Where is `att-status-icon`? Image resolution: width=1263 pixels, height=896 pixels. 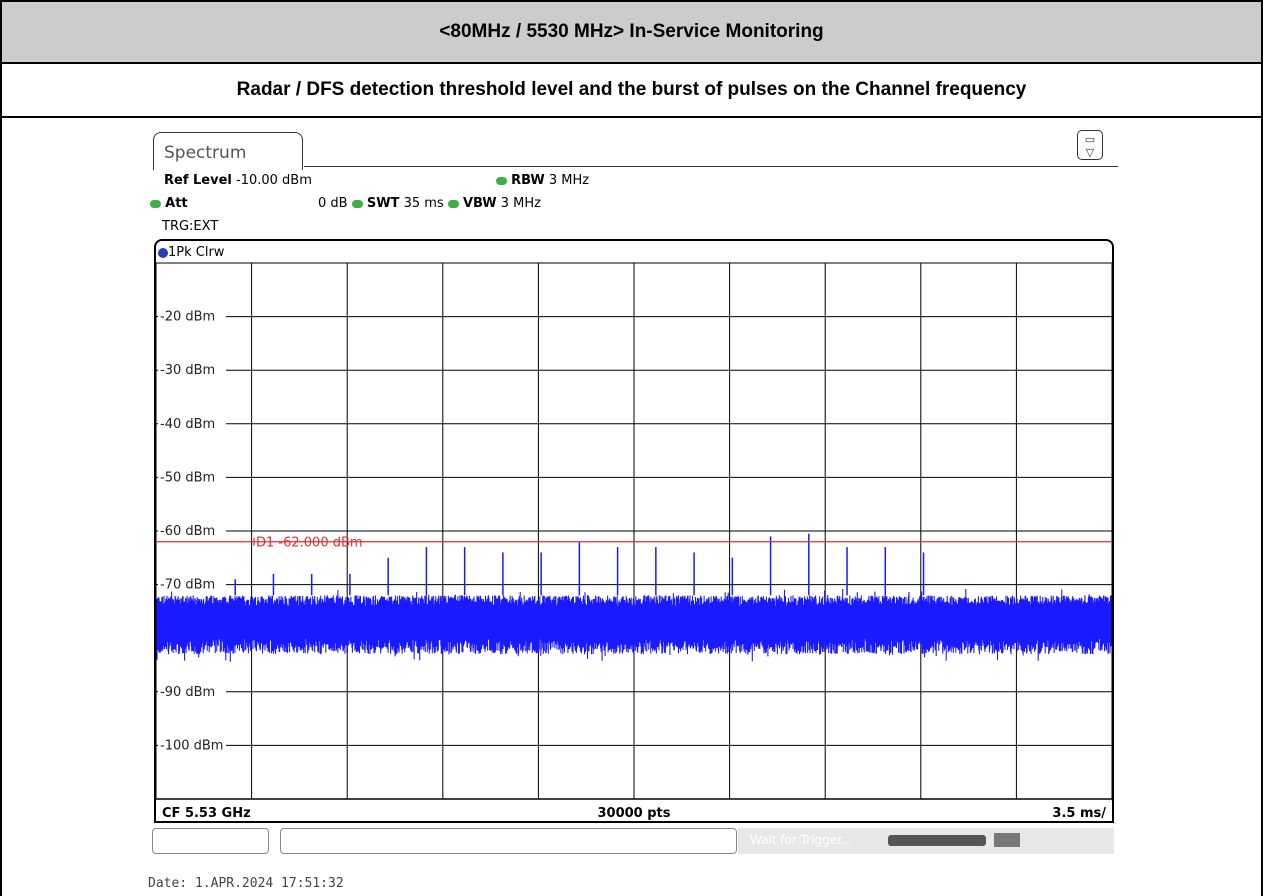
att-status-icon is located at coordinates (155, 203).